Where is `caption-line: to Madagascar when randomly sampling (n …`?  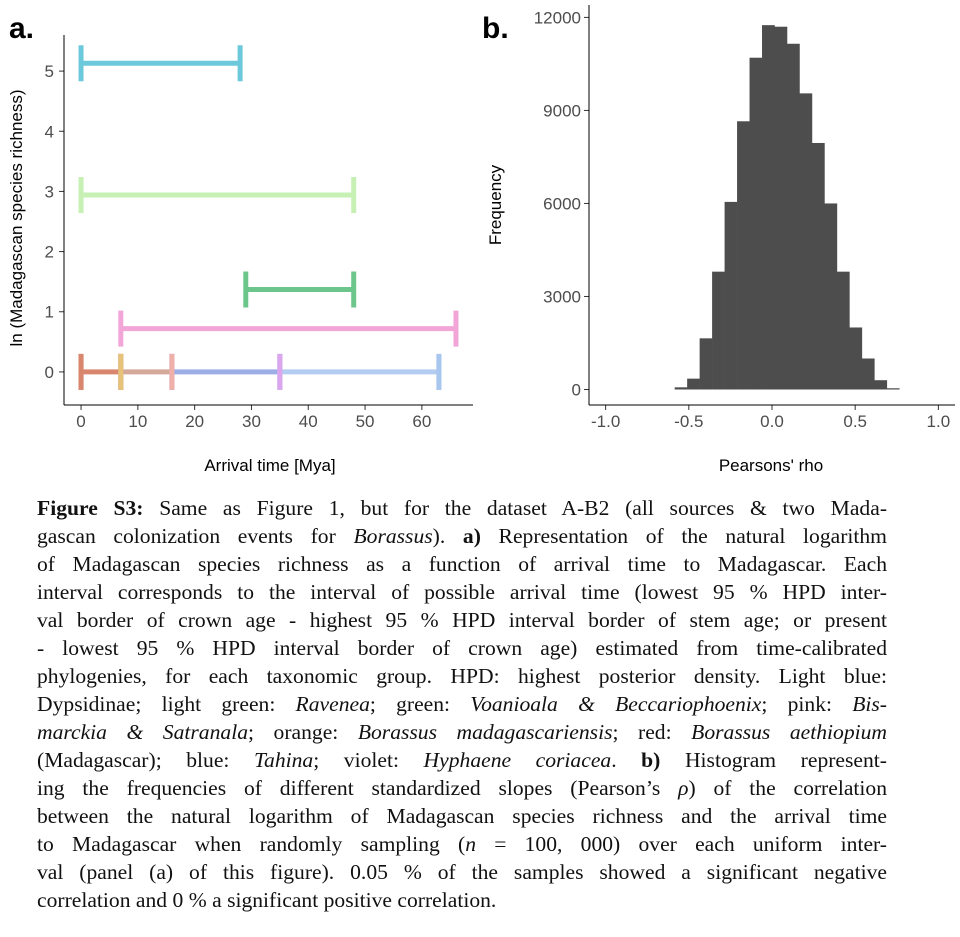
caption-line: to Madagascar when randomly sampling (n … is located at coordinates (462, 844).